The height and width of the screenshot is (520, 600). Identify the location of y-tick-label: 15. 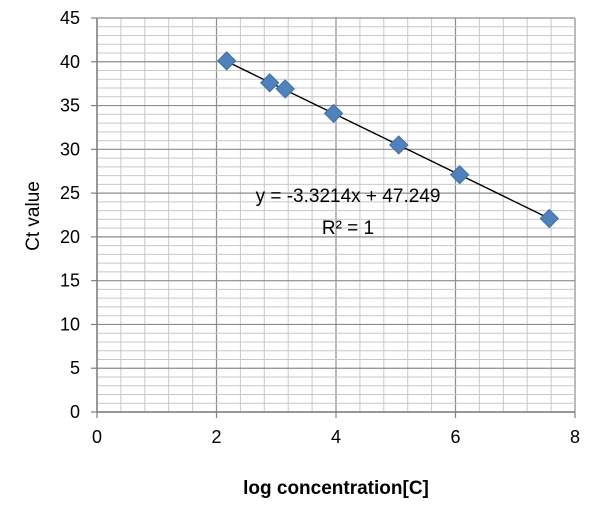
(70, 281).